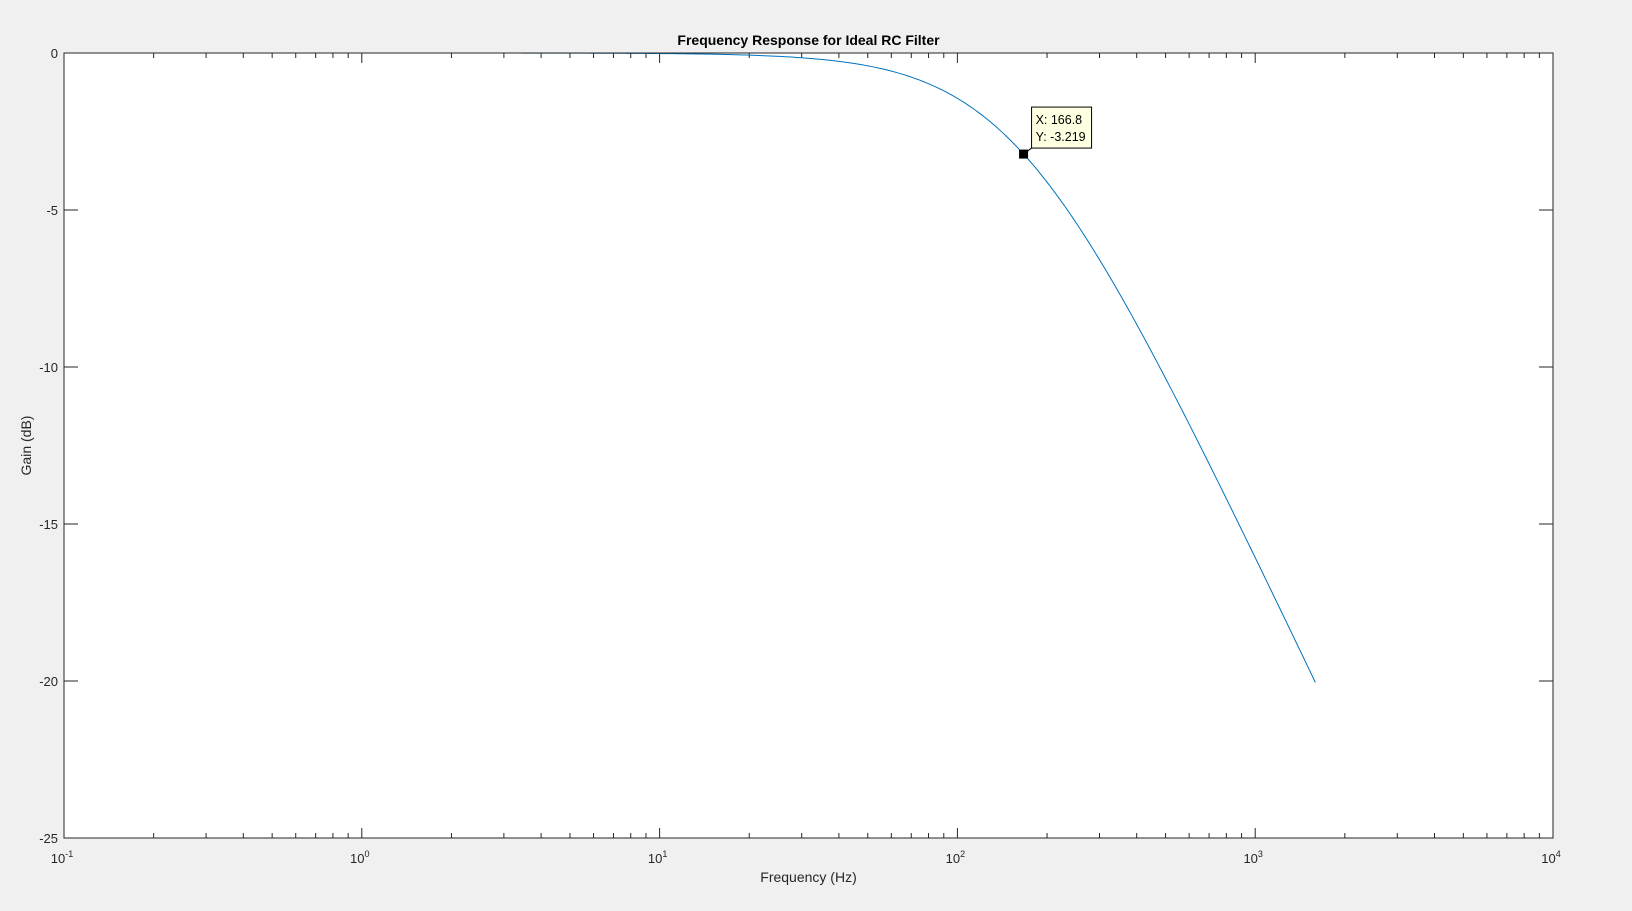 The height and width of the screenshot is (911, 1632). I want to click on data-tip-y-value: Y: -3.219, so click(1061, 137).